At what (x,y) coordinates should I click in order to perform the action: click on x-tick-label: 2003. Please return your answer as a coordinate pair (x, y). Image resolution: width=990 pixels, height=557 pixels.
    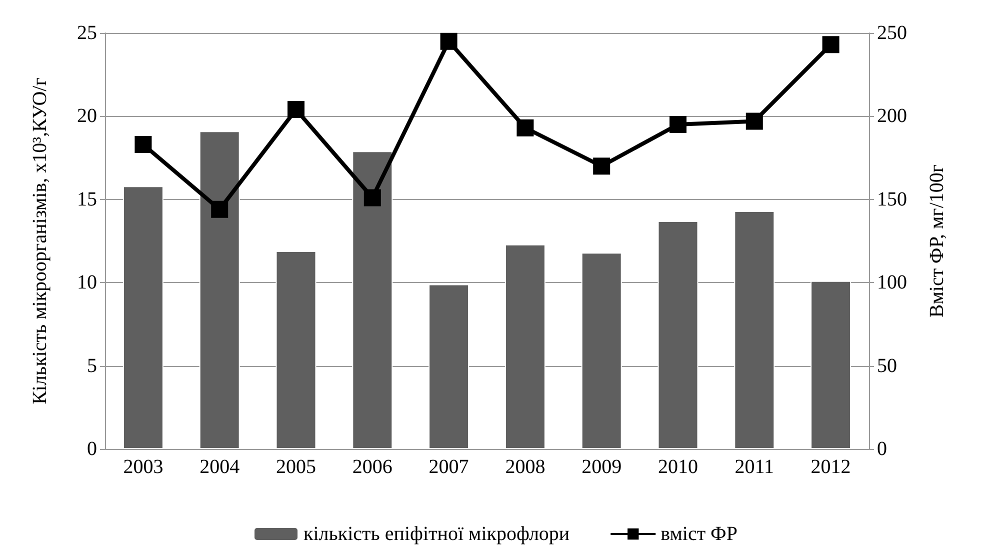
    Looking at the image, I should click on (143, 467).